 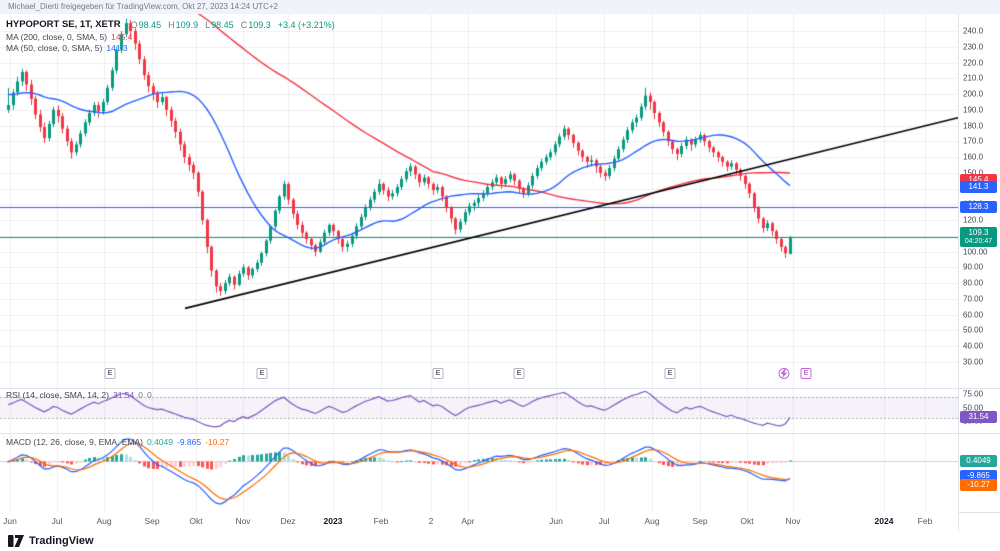 I want to click on price-tick-label: 230.0, so click(x=973, y=47).